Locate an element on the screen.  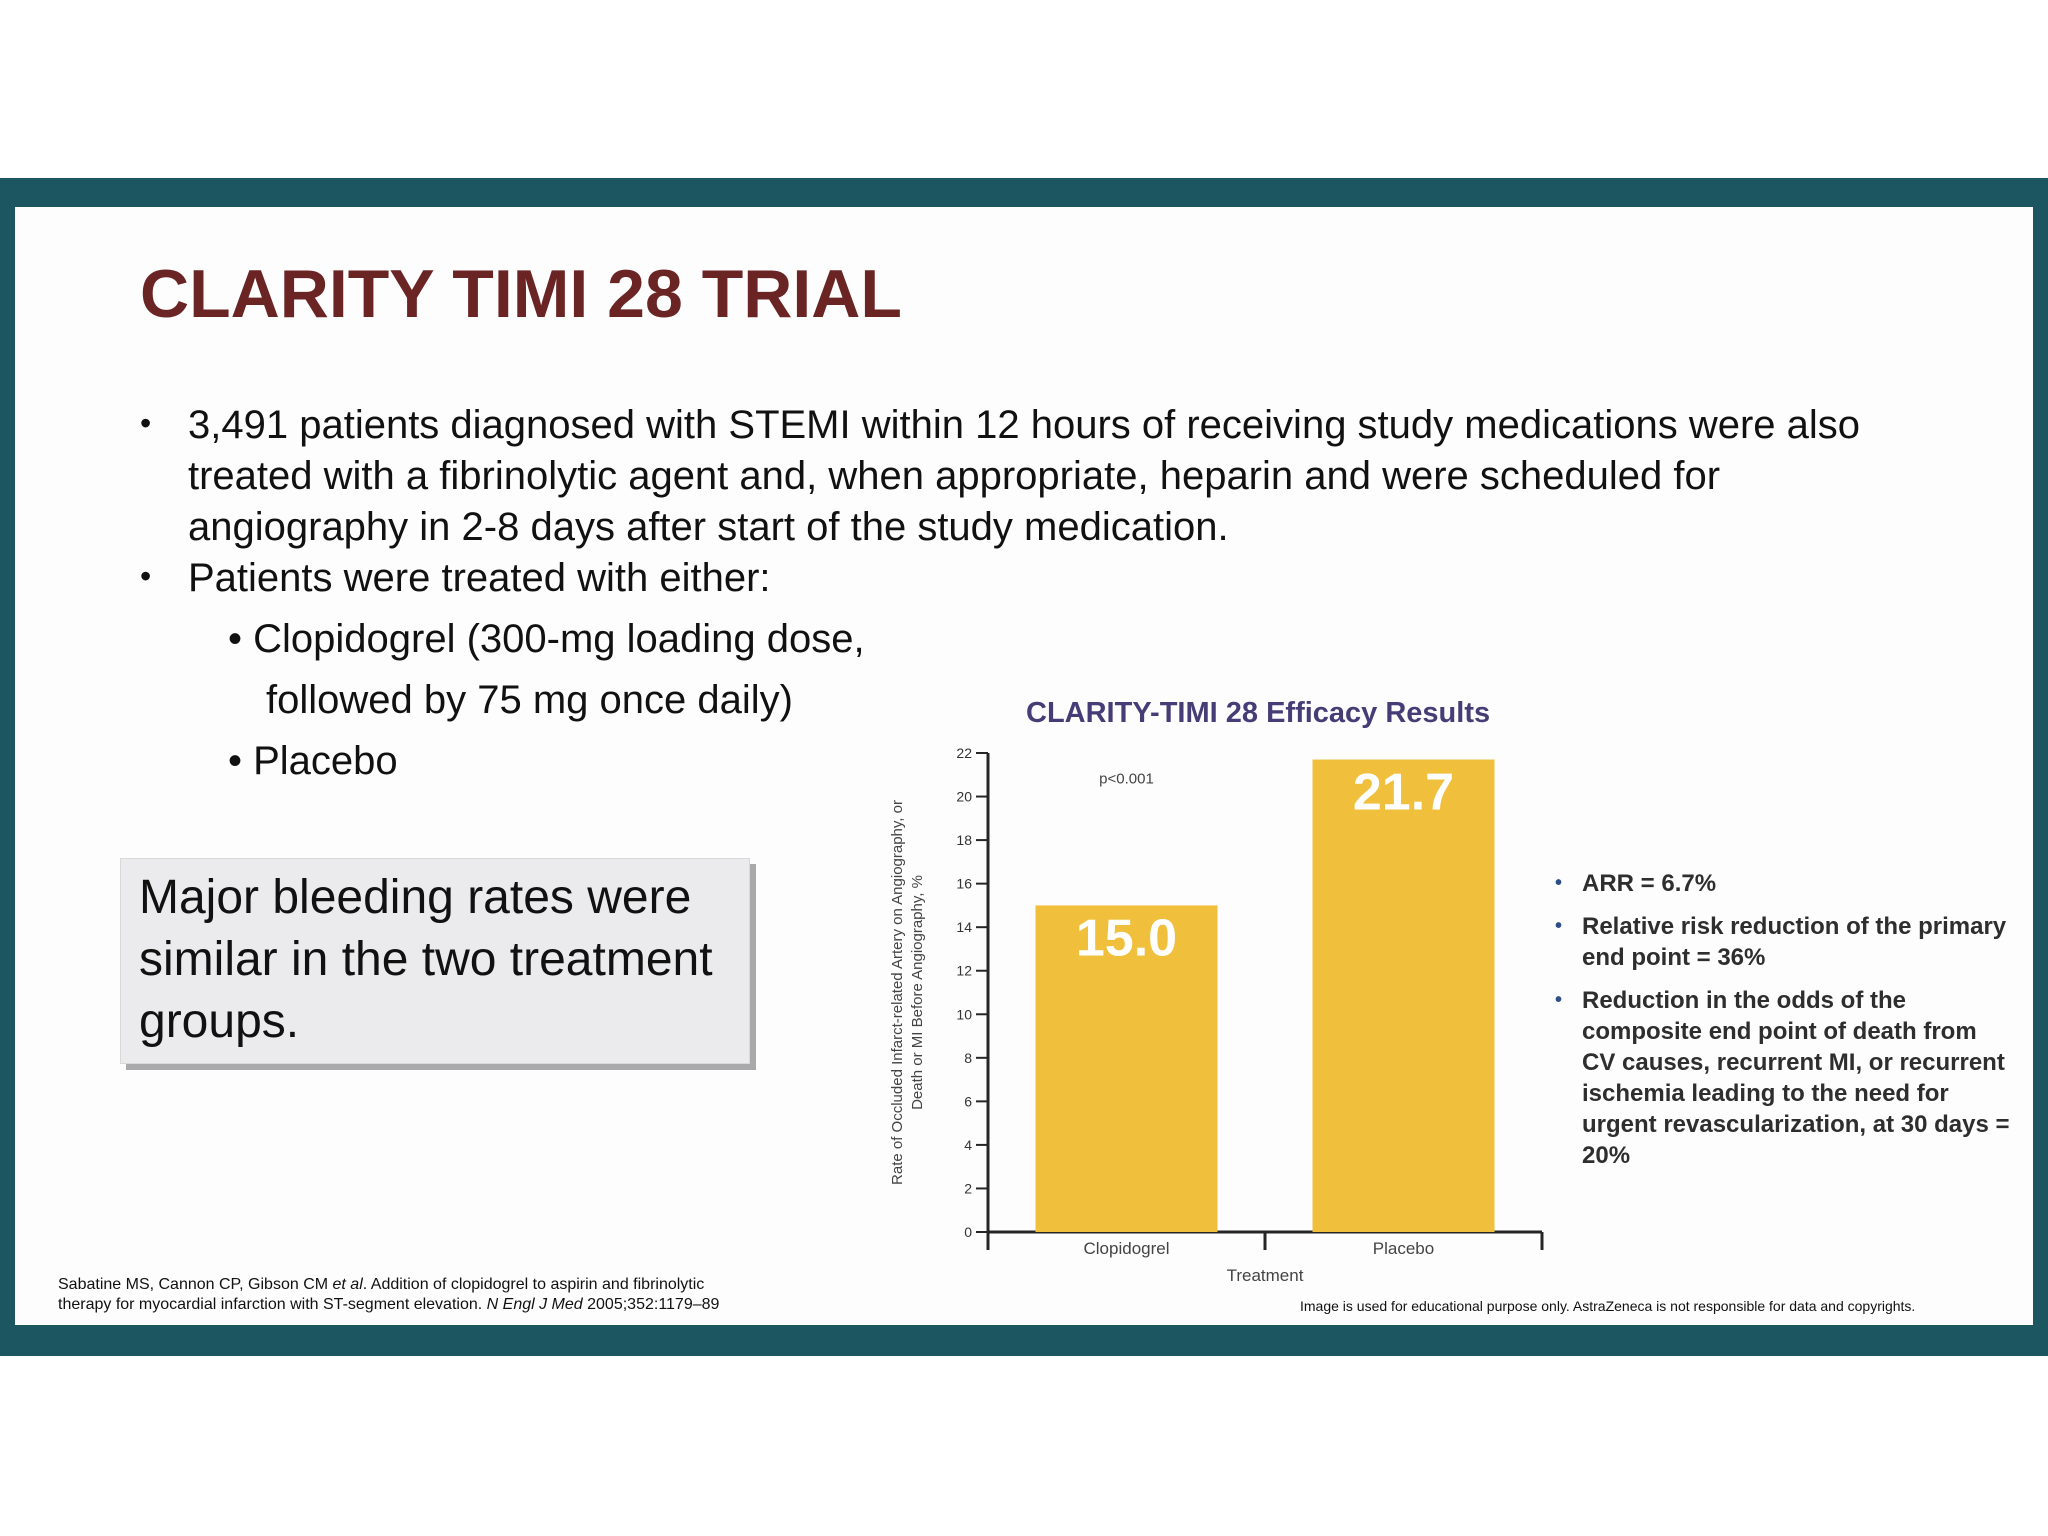
y-tick-label: 0 is located at coordinates (968, 1232).